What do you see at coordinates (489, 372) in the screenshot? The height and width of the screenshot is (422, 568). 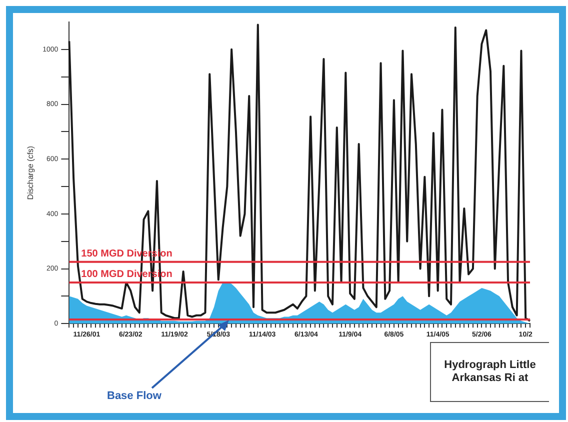 I see `text: Hydrograph Little Arkansas Ri at` at bounding box center [489, 372].